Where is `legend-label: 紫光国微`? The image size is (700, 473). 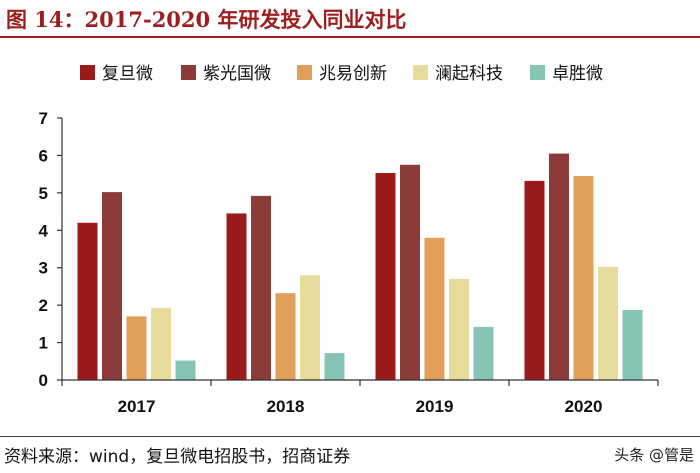
legend-label: 紫光国微 is located at coordinates (237, 74).